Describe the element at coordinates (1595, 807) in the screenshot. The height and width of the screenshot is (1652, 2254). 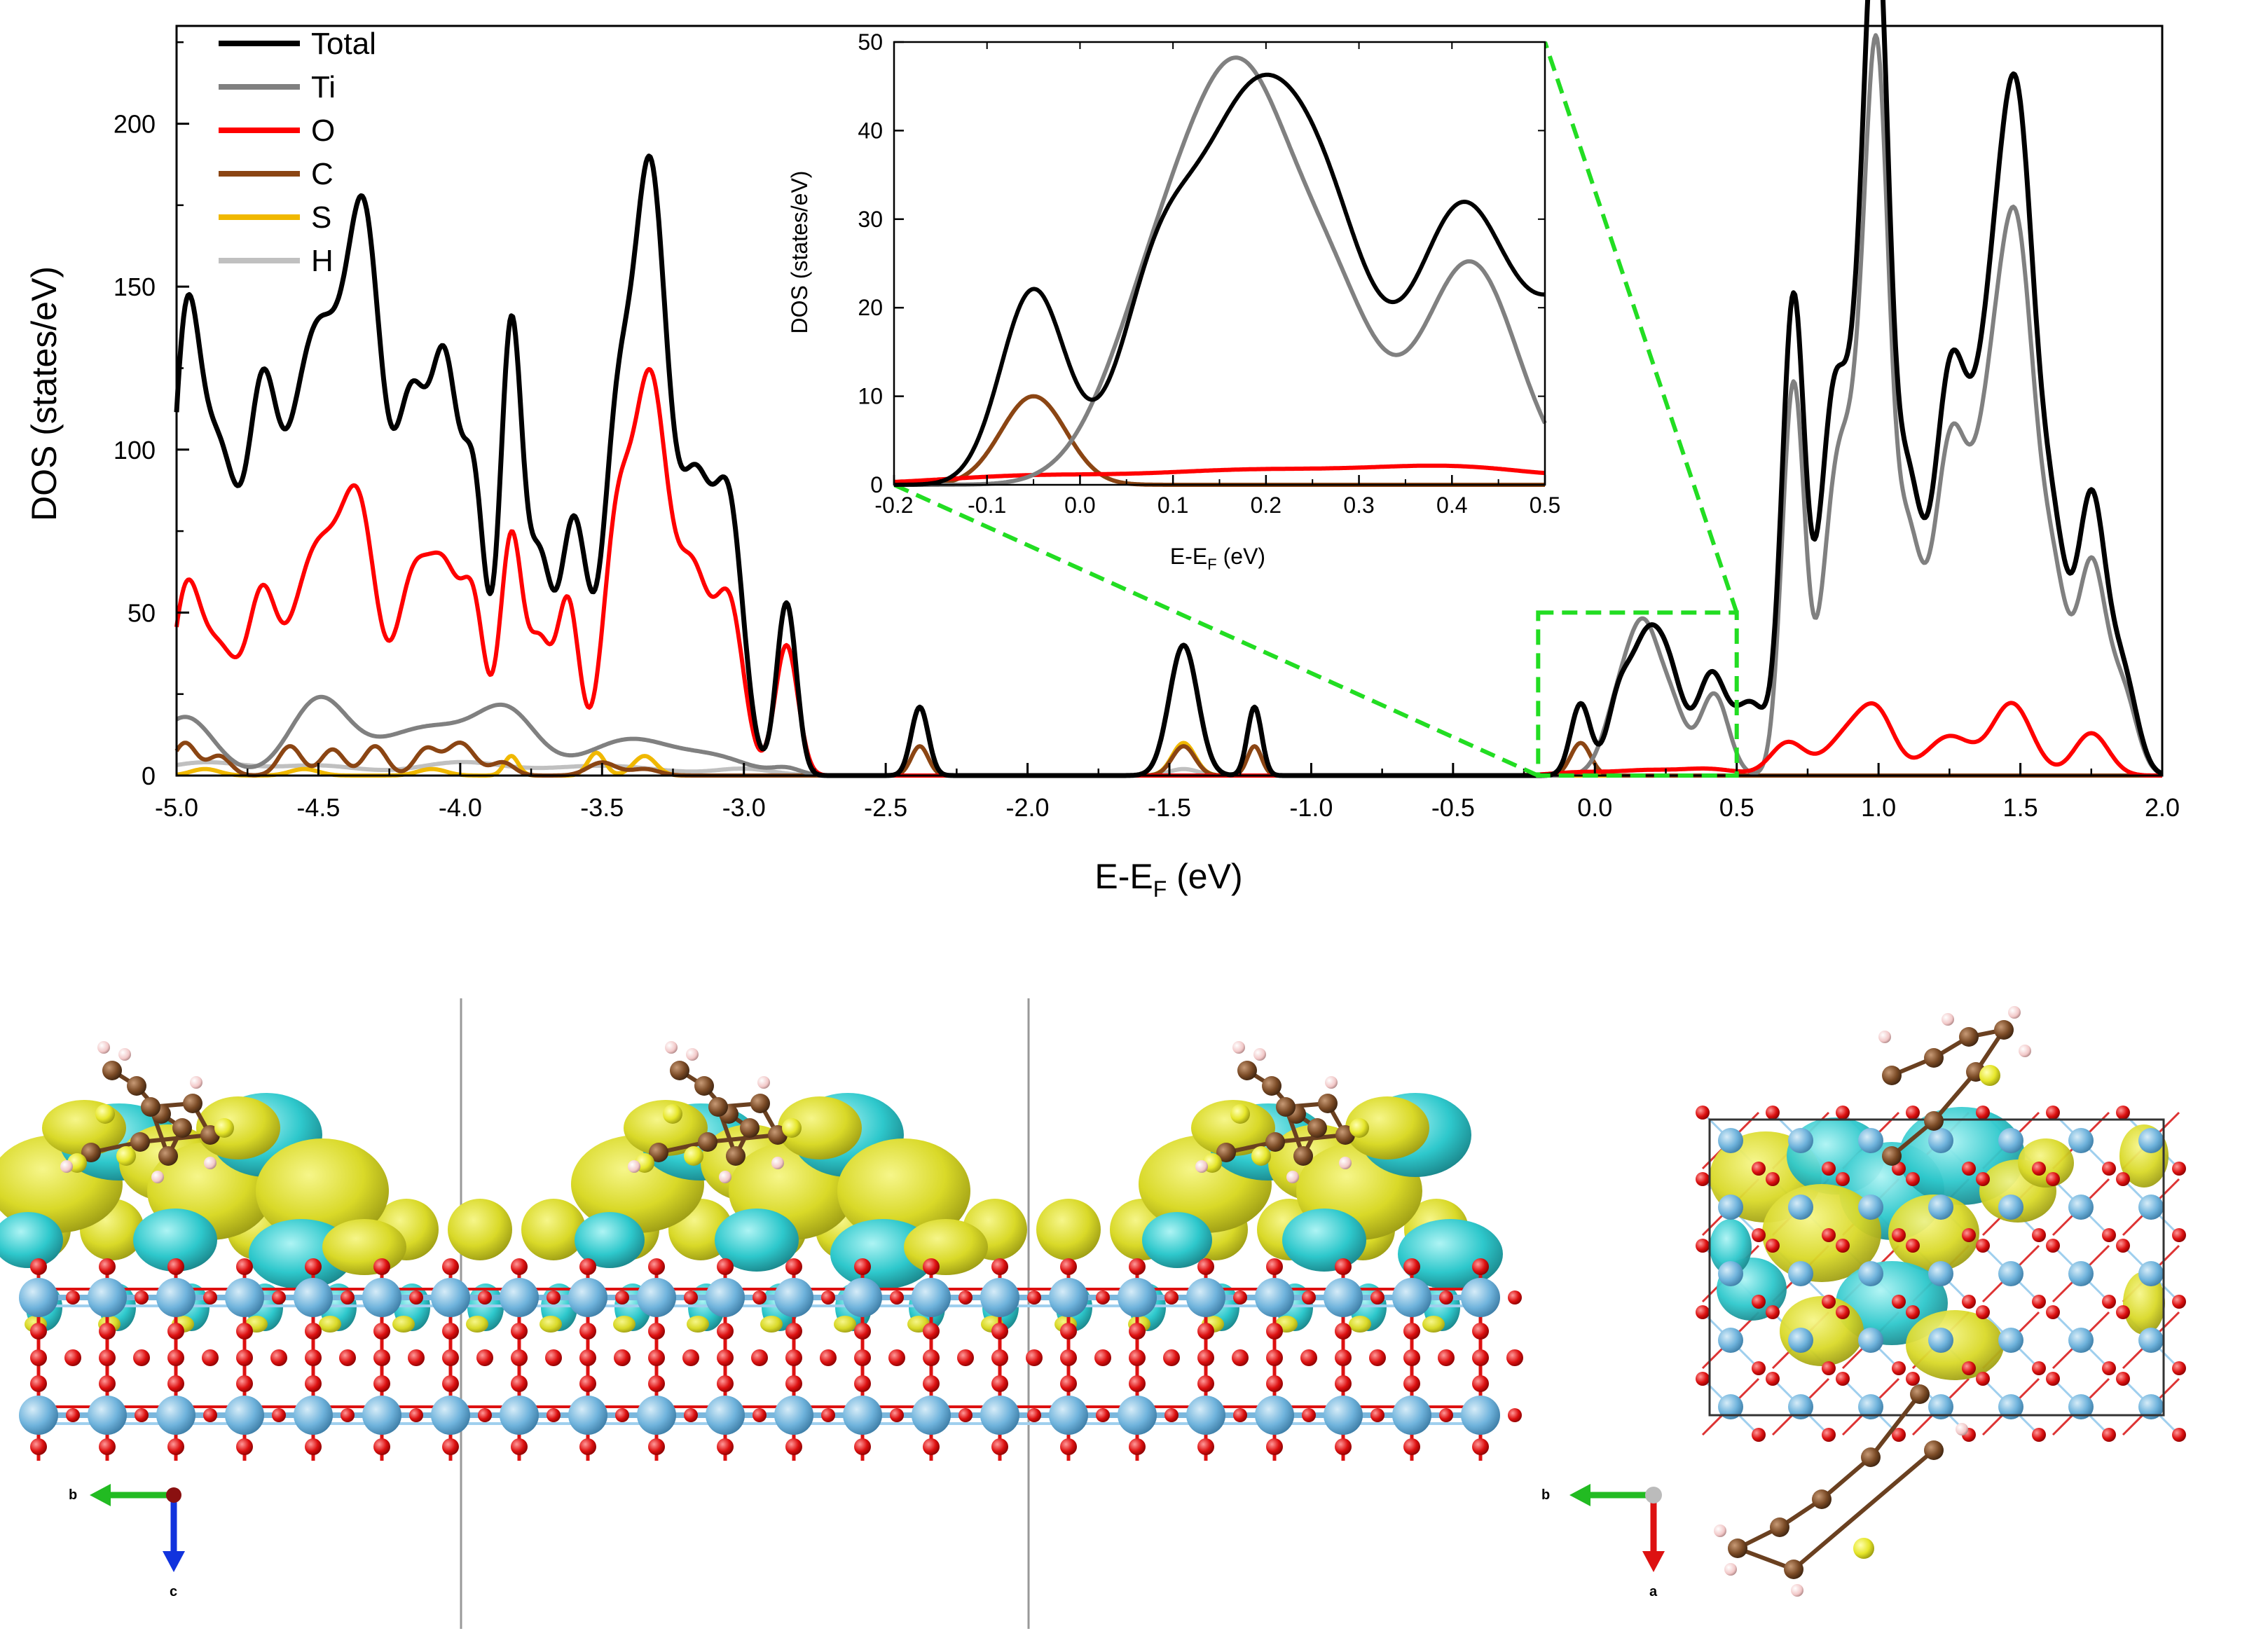
I see `x-tick-label: 0.0` at that location.